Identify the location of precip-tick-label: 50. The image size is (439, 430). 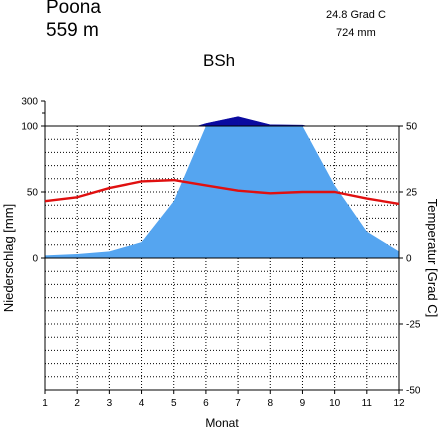
(33, 193).